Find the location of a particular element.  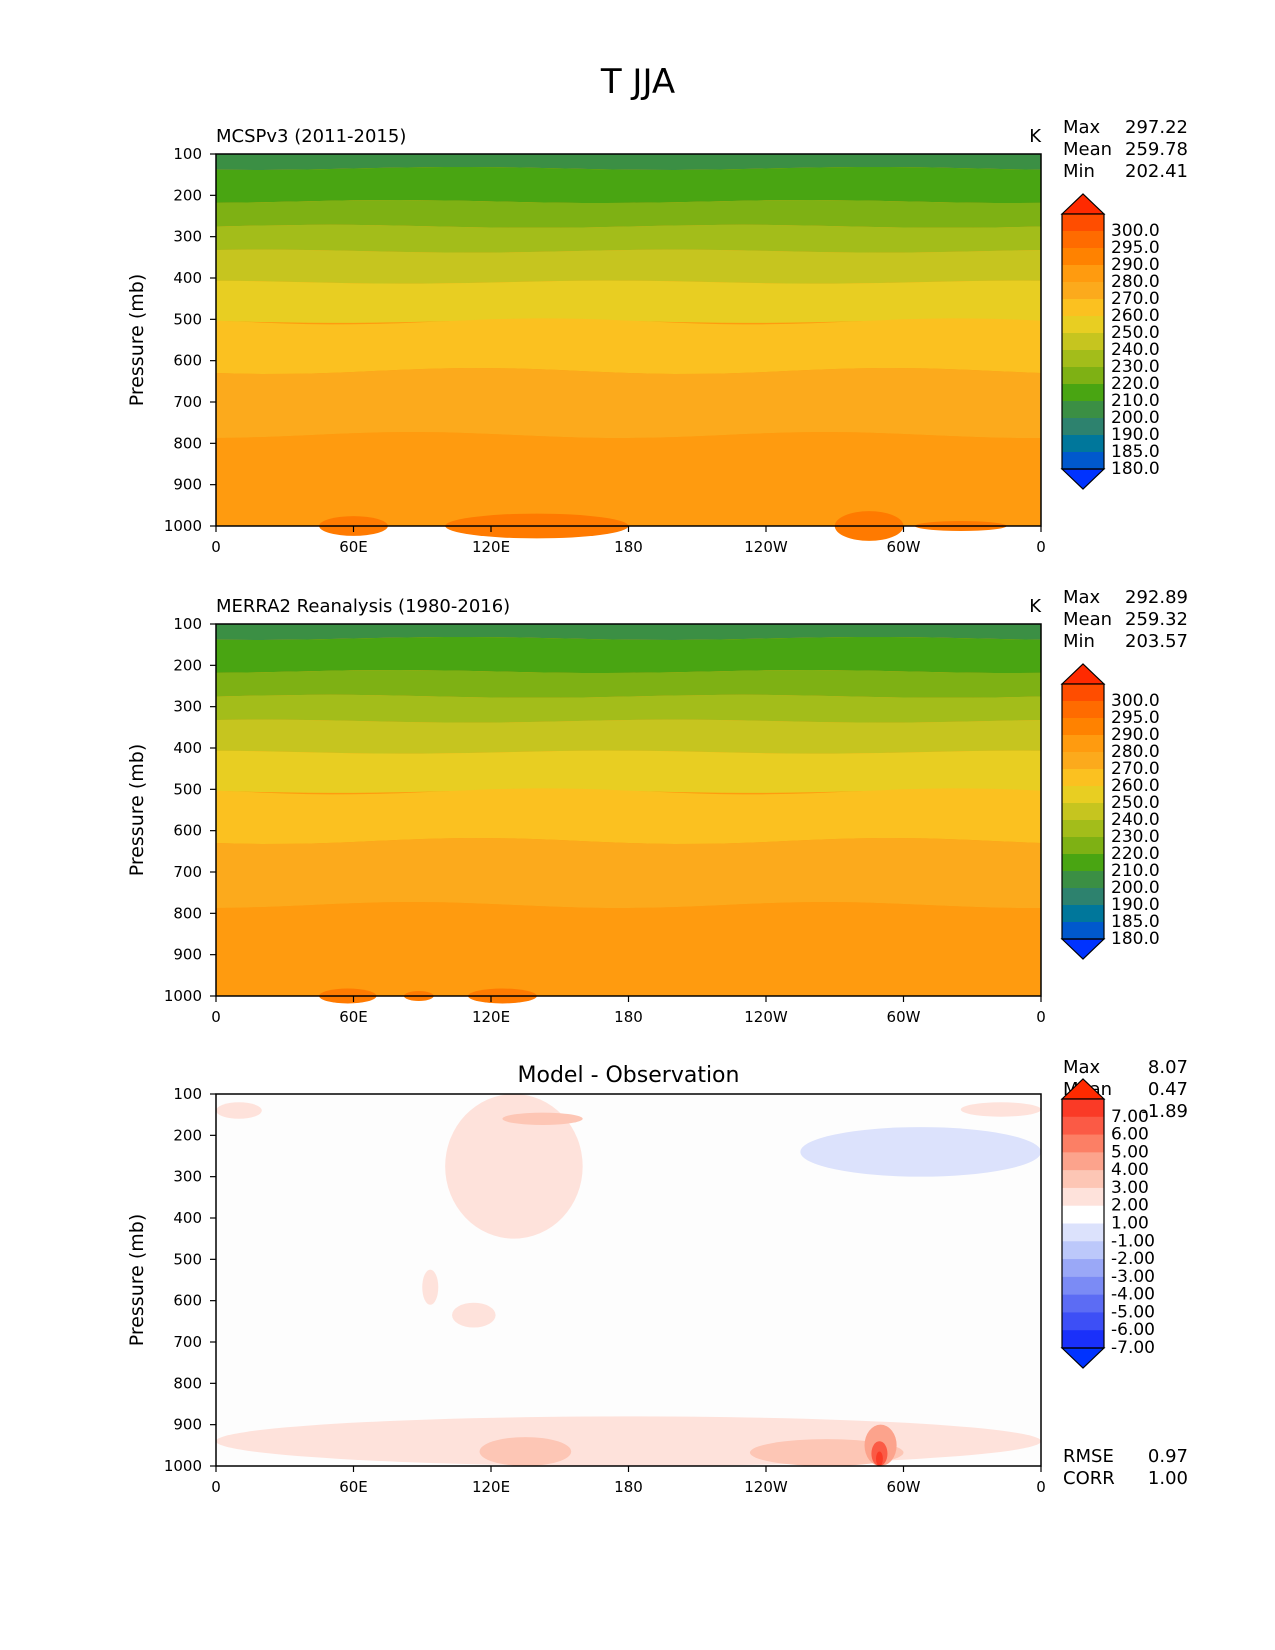

units-label: K is located at coordinates (1035, 606).